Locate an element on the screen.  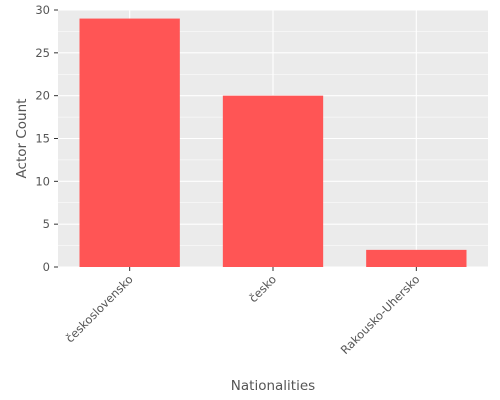
x-axis-title: Nationalities is located at coordinates (273, 386).